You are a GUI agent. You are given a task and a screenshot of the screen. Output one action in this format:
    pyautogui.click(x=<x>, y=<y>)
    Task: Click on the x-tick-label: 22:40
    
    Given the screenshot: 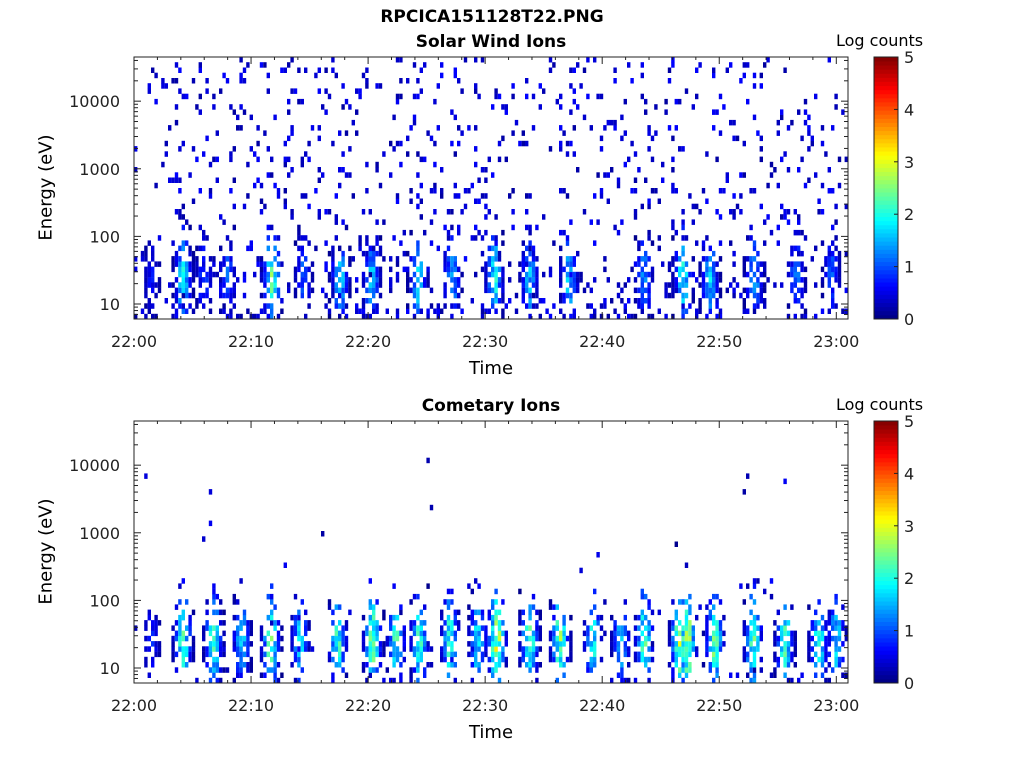 What is the action you would take?
    pyautogui.click(x=602, y=341)
    